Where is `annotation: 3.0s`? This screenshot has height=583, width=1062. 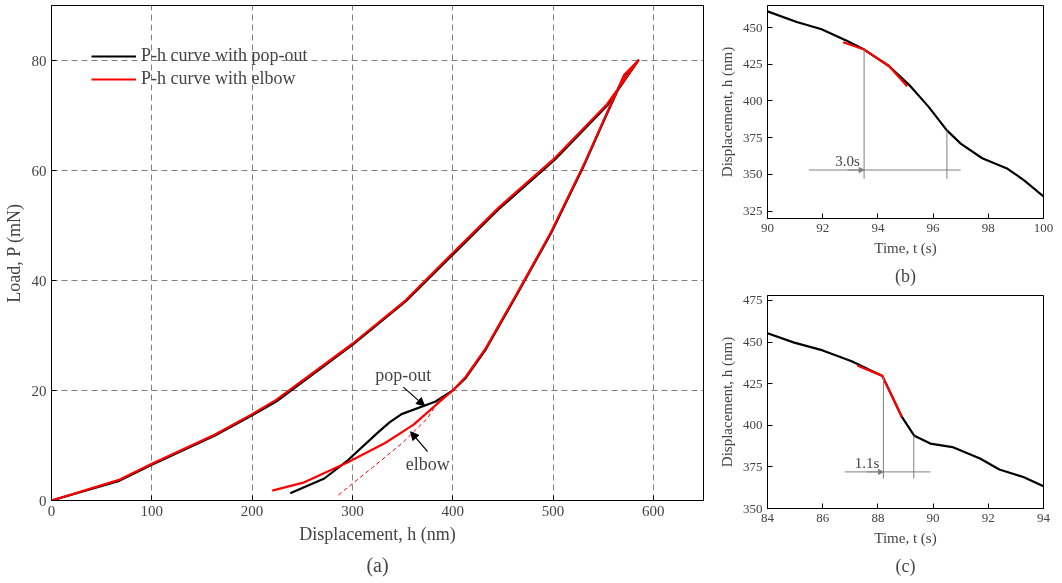 annotation: 3.0s is located at coordinates (848, 161).